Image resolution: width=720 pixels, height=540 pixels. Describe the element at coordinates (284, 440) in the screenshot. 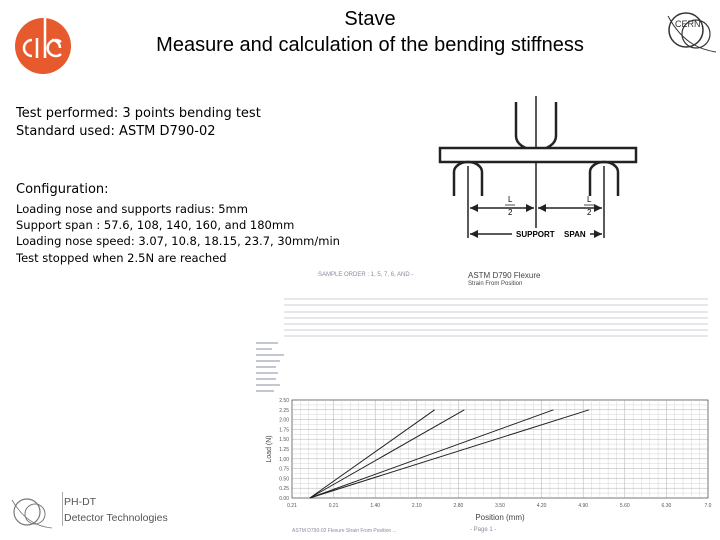

I see `y-tick-label: 1.50` at that location.